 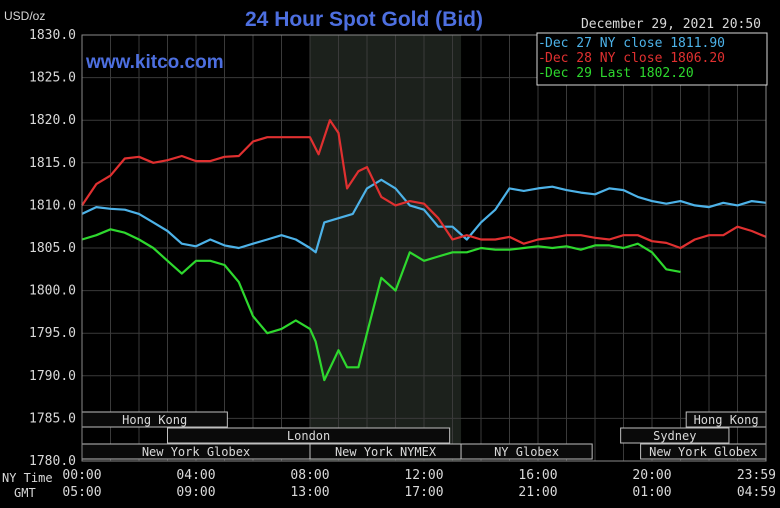 What do you see at coordinates (52, 461) in the screenshot?
I see `y-tick-label: 1780.0` at bounding box center [52, 461].